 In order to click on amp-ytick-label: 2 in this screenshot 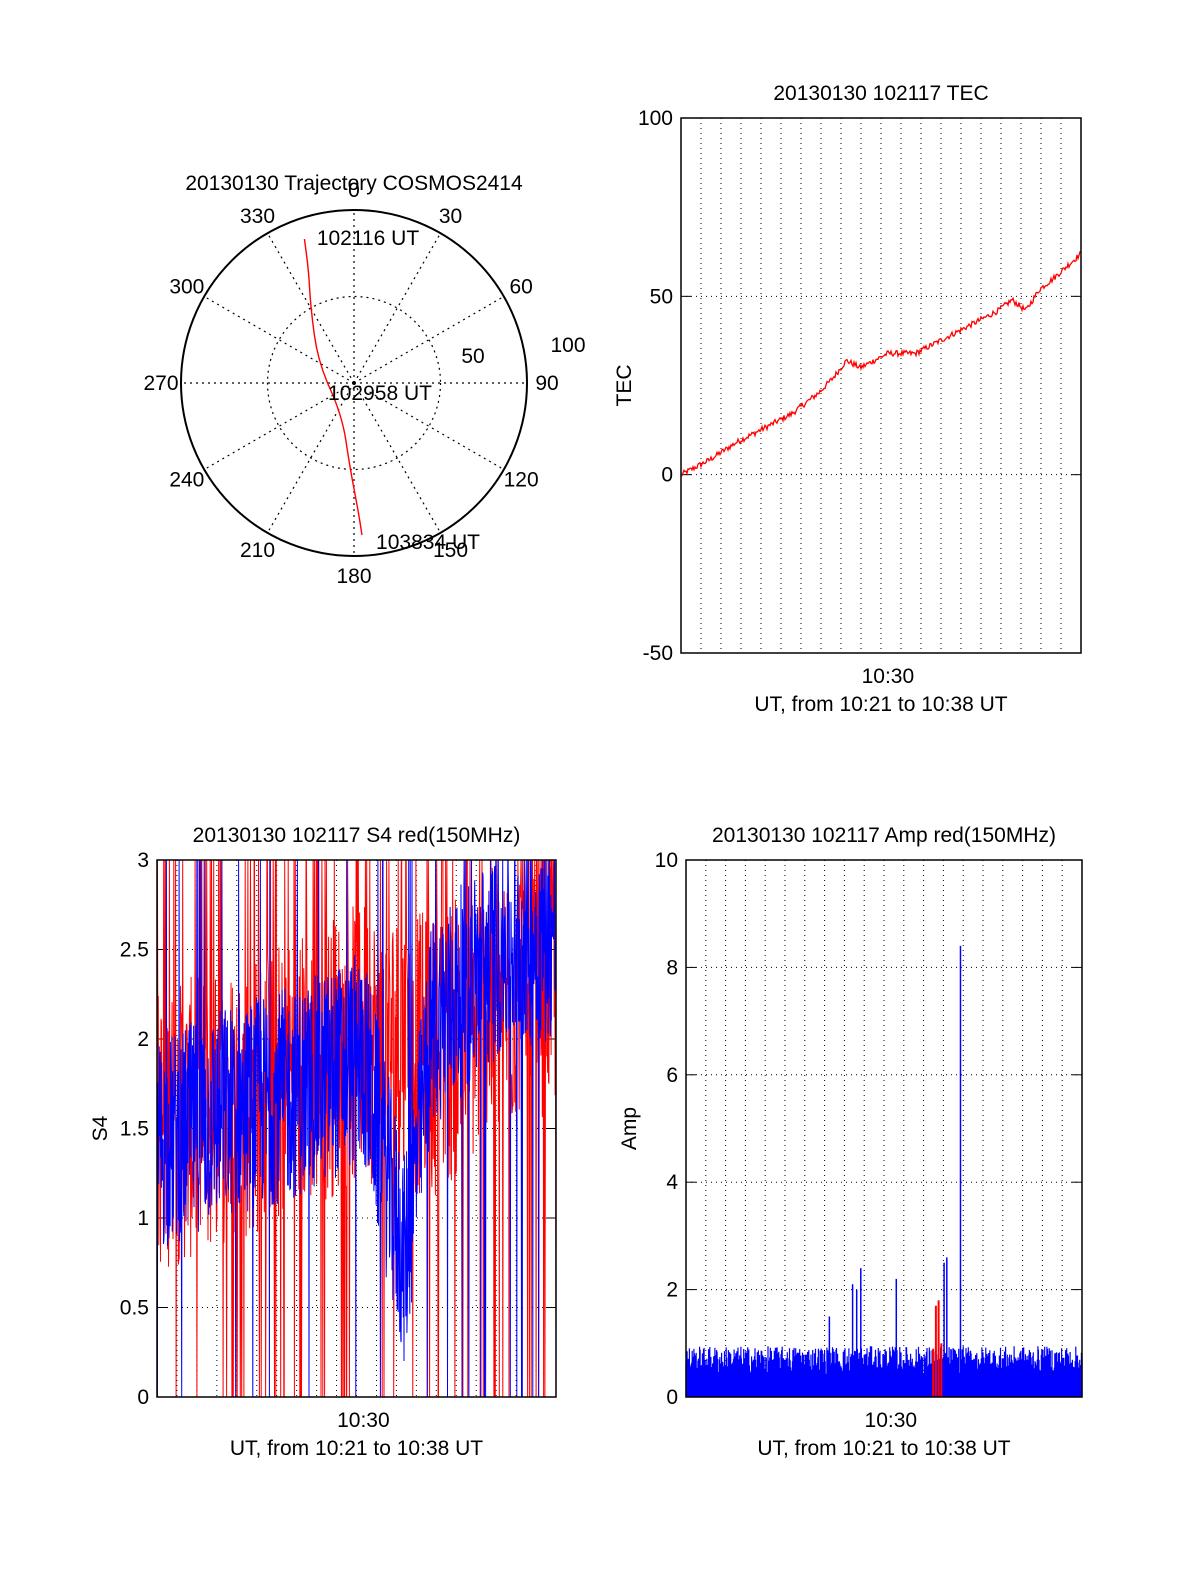, I will do `click(672, 1290)`.